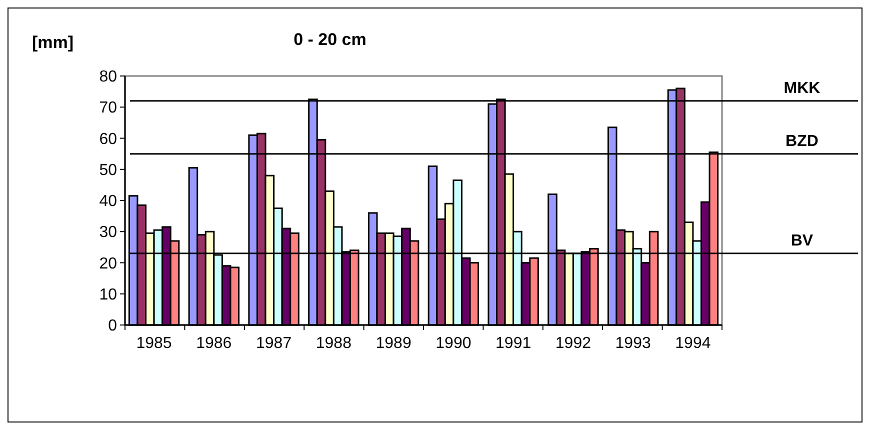 This screenshot has height=430, width=870. What do you see at coordinates (334, 343) in the screenshot?
I see `x-tick-label: 1988` at bounding box center [334, 343].